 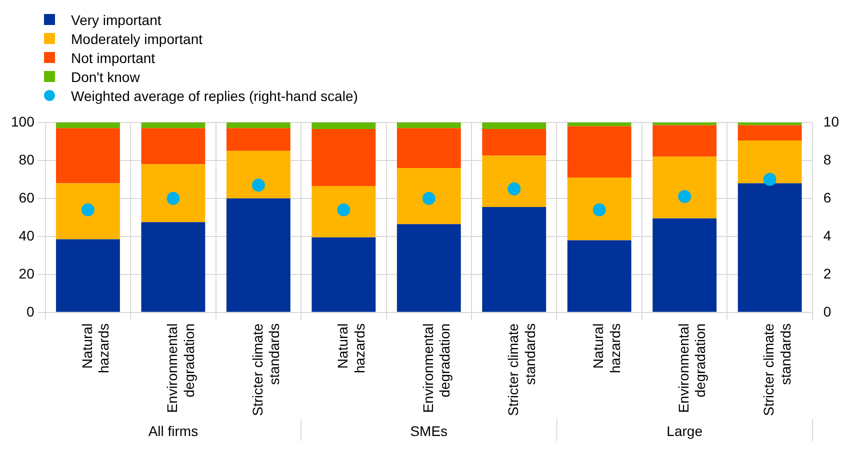 What do you see at coordinates (173, 430) in the screenshot?
I see `text: All firms` at bounding box center [173, 430].